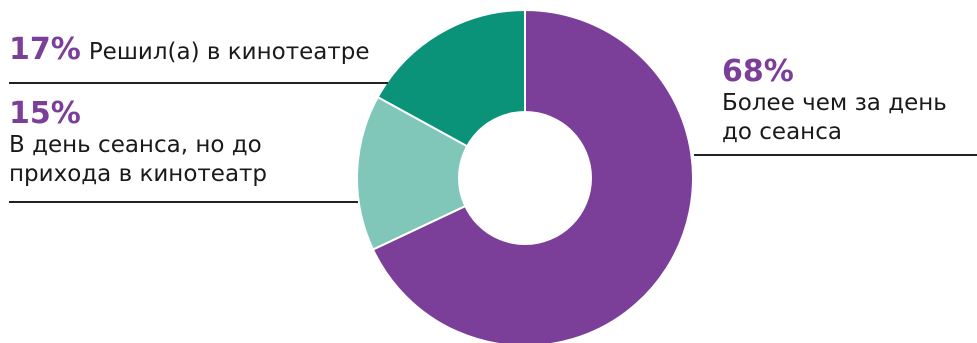 This screenshot has height=343, width=977. Describe the element at coordinates (135, 145) in the screenshot. I see `label-15-line1: В день сеанса, но до` at that location.